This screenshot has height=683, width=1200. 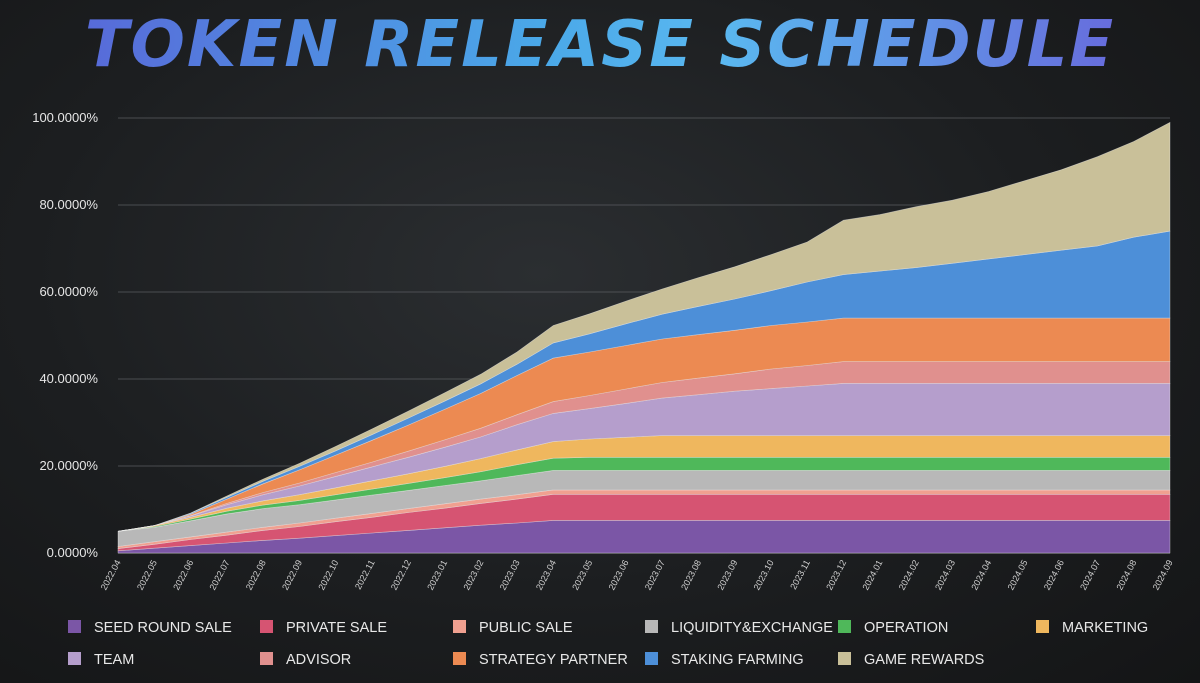 What do you see at coordinates (1018, 574) in the screenshot?
I see `x-tick-label: 2024.05` at bounding box center [1018, 574].